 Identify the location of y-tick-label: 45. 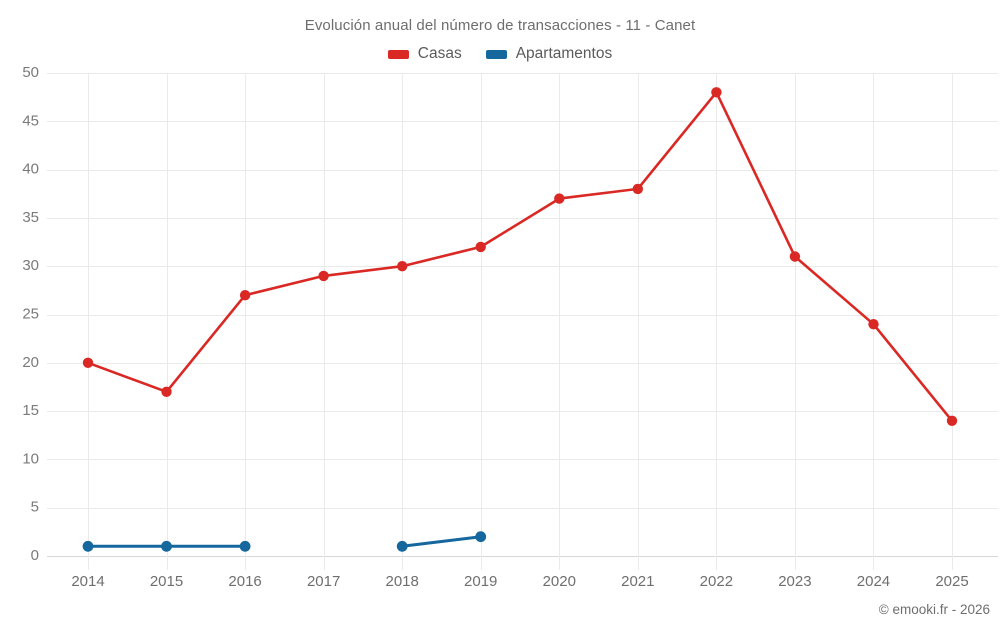
(30, 120).